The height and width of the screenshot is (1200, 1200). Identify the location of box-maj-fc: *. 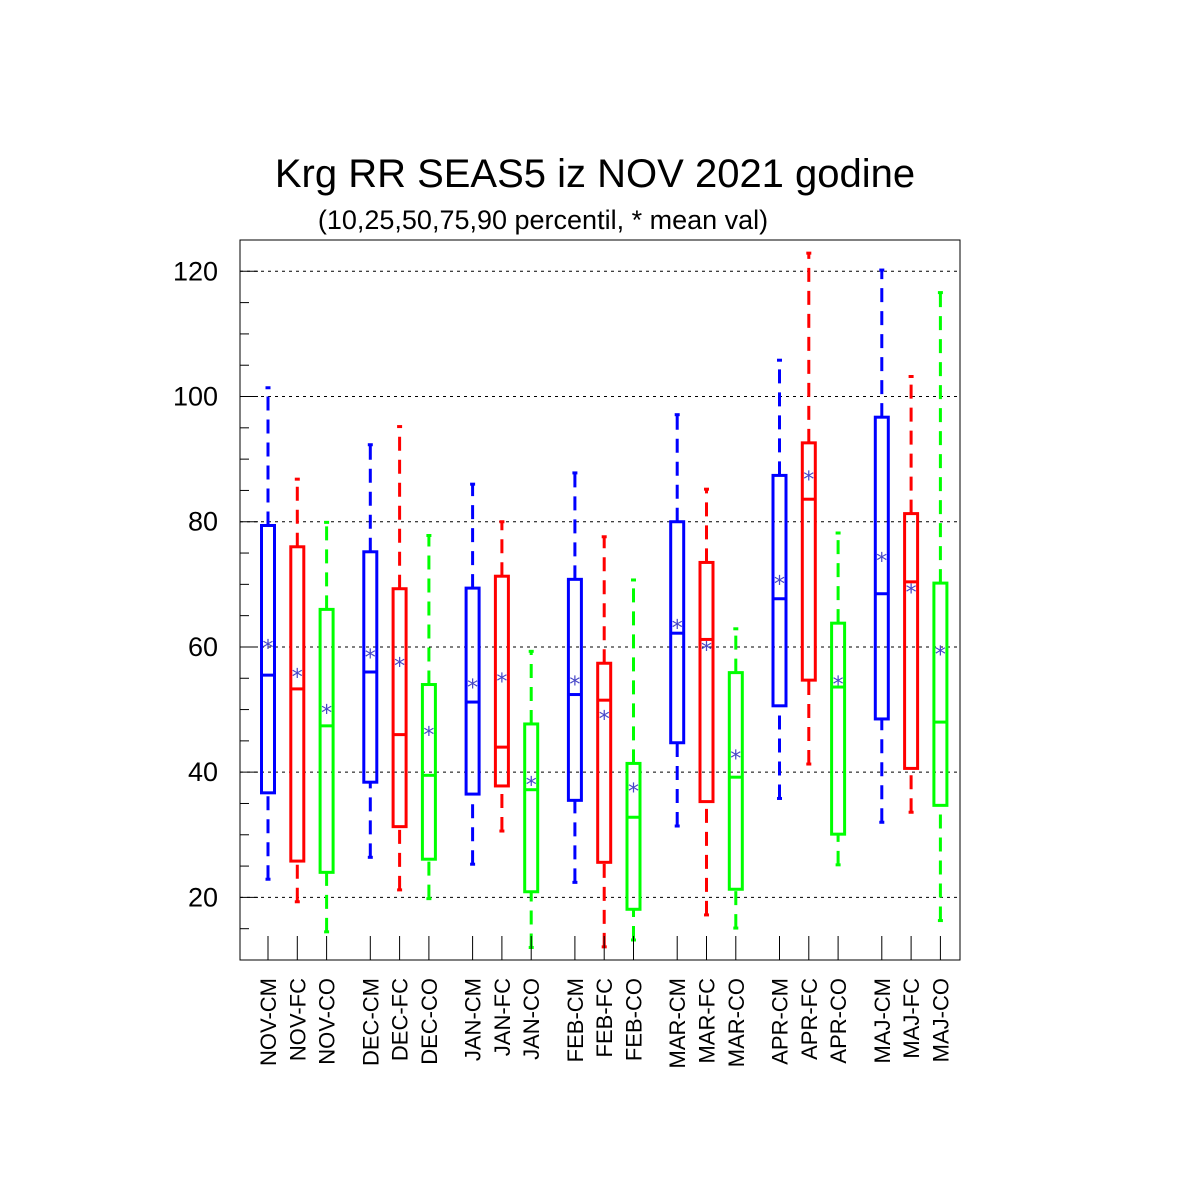
(911, 594).